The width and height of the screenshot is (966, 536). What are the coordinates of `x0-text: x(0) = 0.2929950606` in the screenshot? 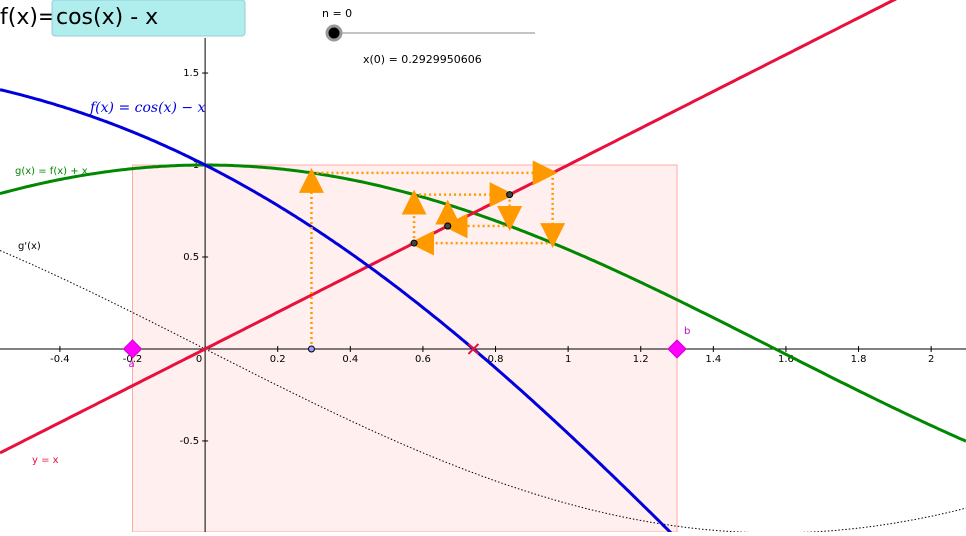 It's located at (422, 59).